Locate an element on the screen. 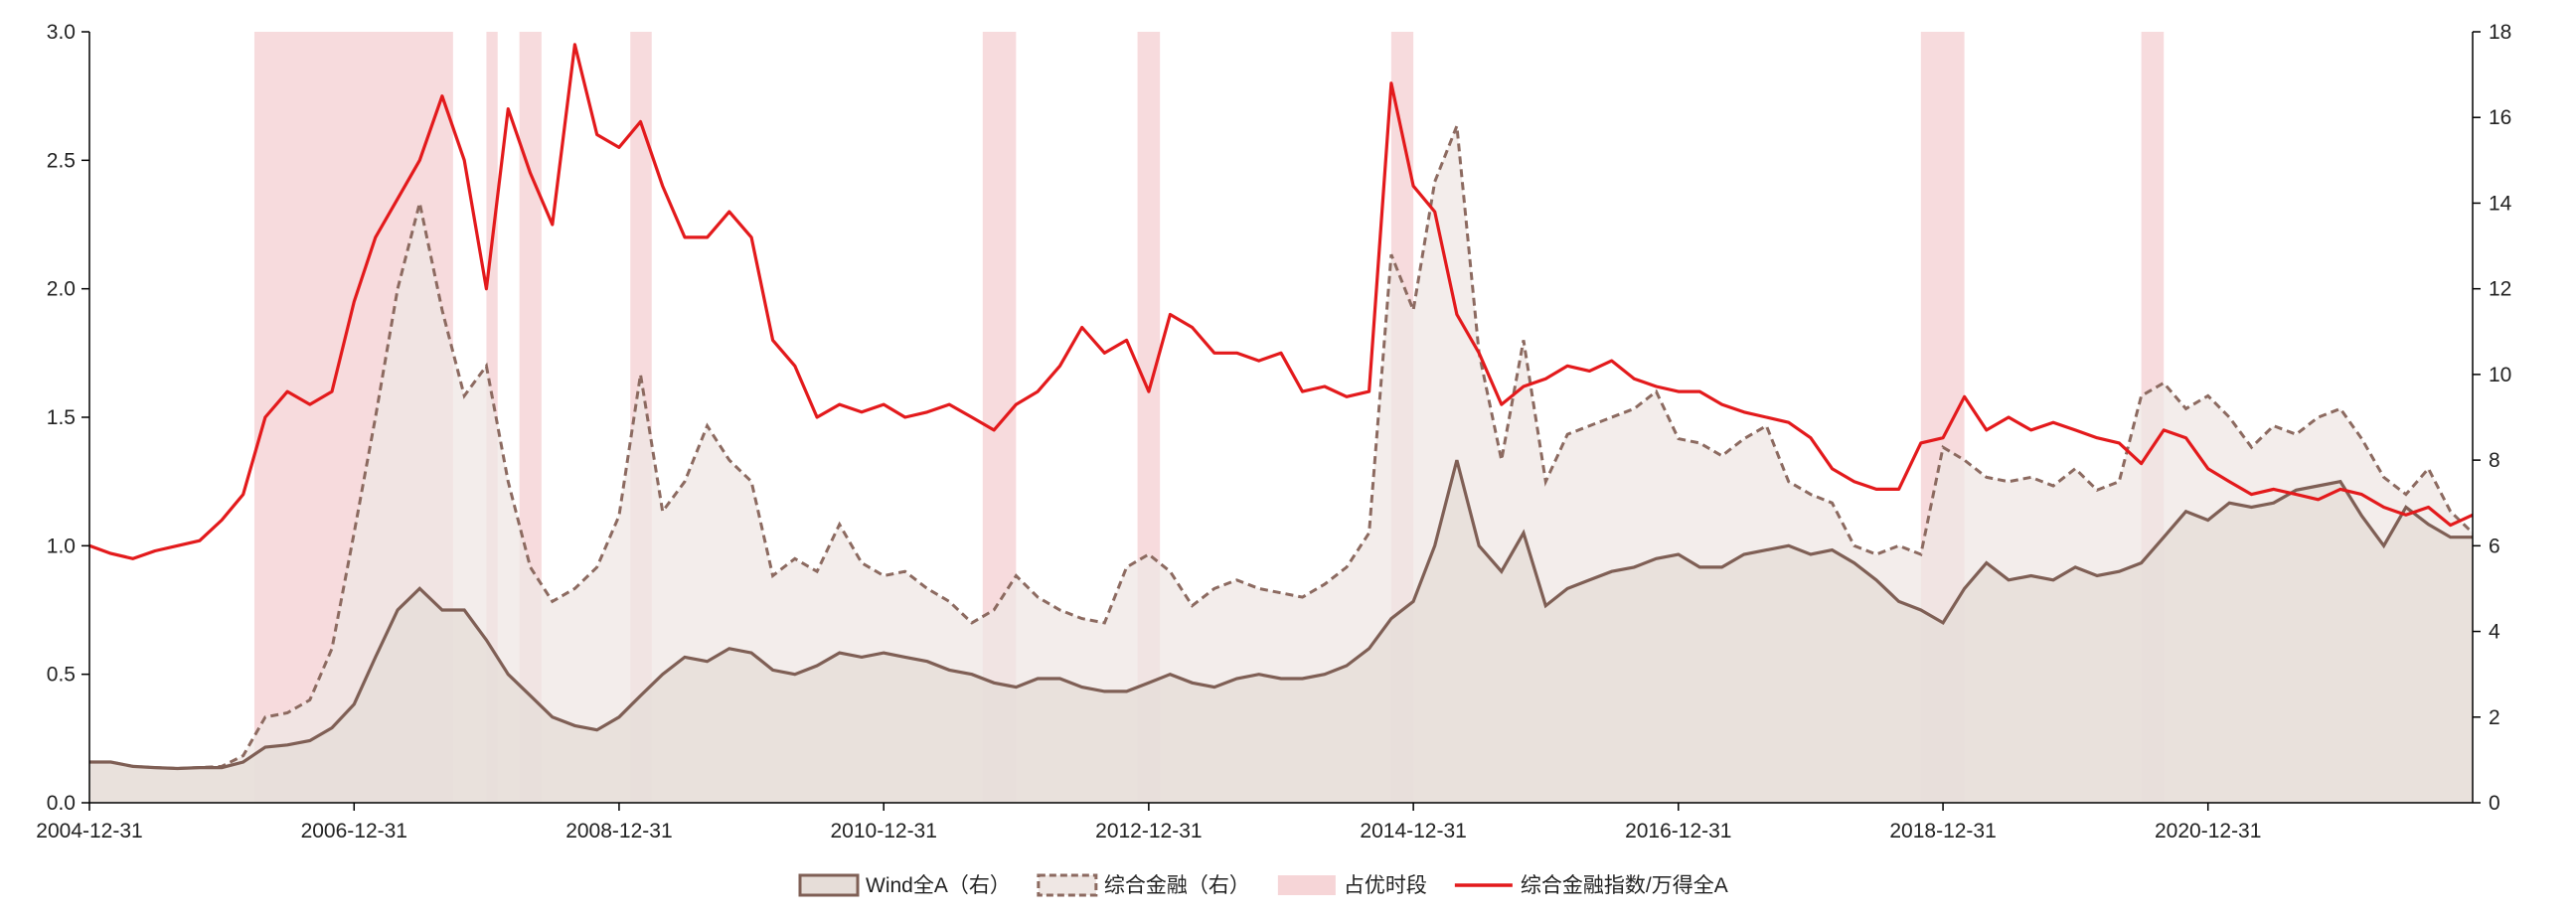 This screenshot has width=2576, height=920. left-tick-label: 1.0 is located at coordinates (61, 546).